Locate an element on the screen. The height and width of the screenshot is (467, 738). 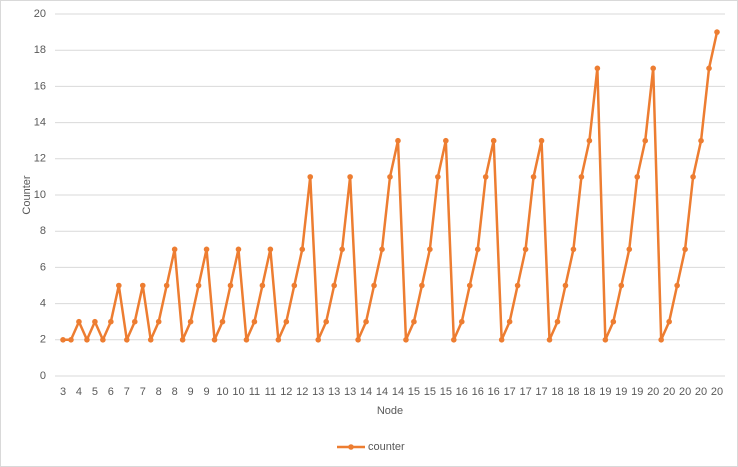
x-tick-label: 6 is located at coordinates (111, 392).